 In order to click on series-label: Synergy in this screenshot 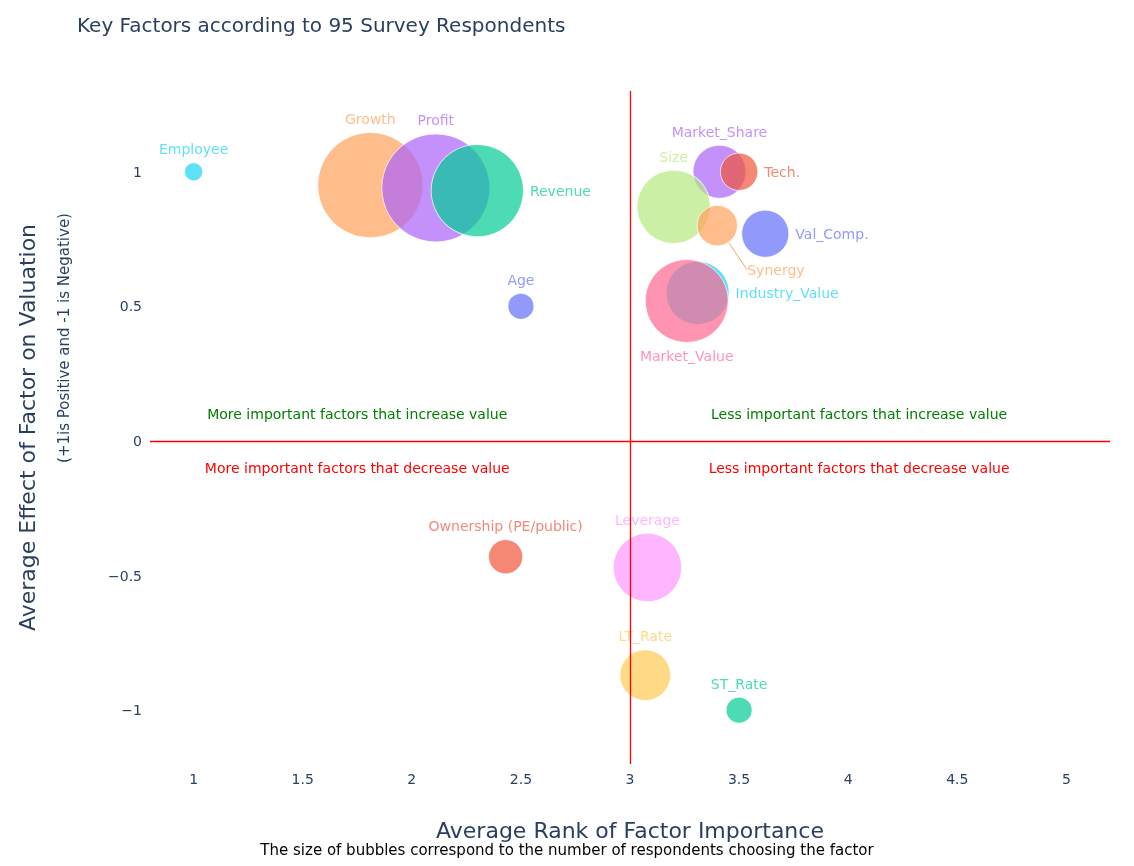, I will do `click(776, 269)`.